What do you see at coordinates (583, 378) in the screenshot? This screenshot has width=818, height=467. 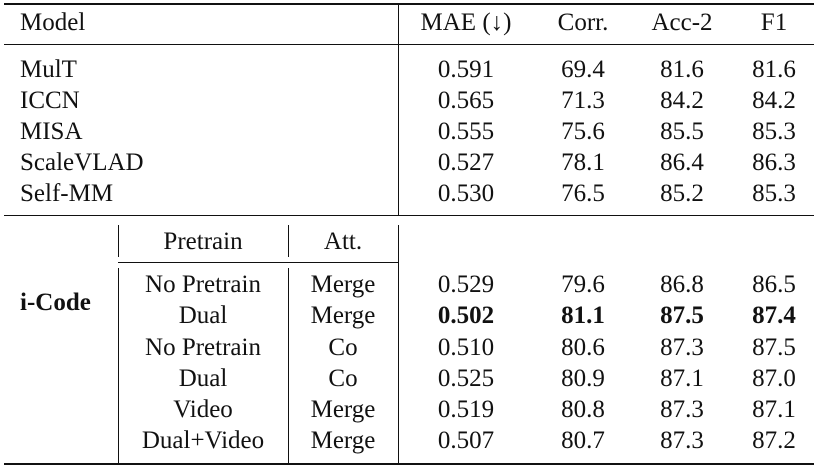 I see `corr-value: 80.9` at bounding box center [583, 378].